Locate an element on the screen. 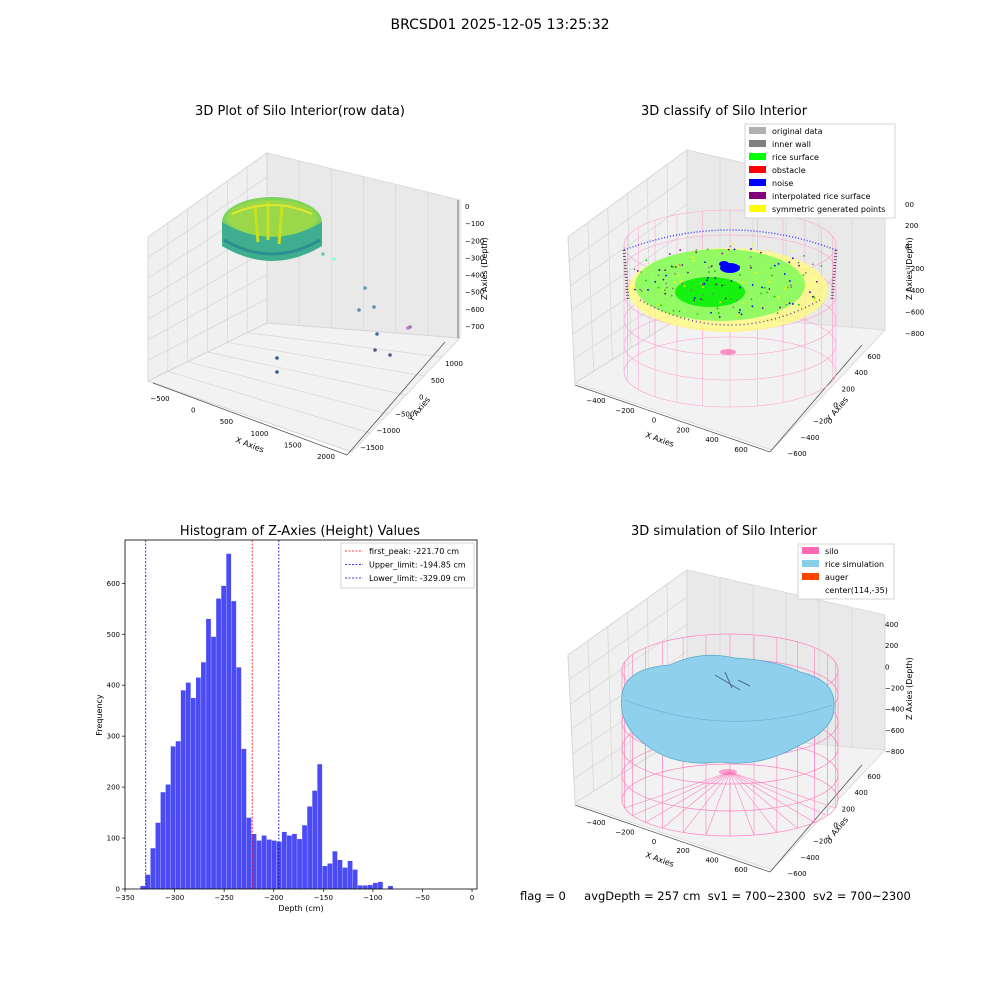  plot1-x-tick: −500 is located at coordinates (159, 399).